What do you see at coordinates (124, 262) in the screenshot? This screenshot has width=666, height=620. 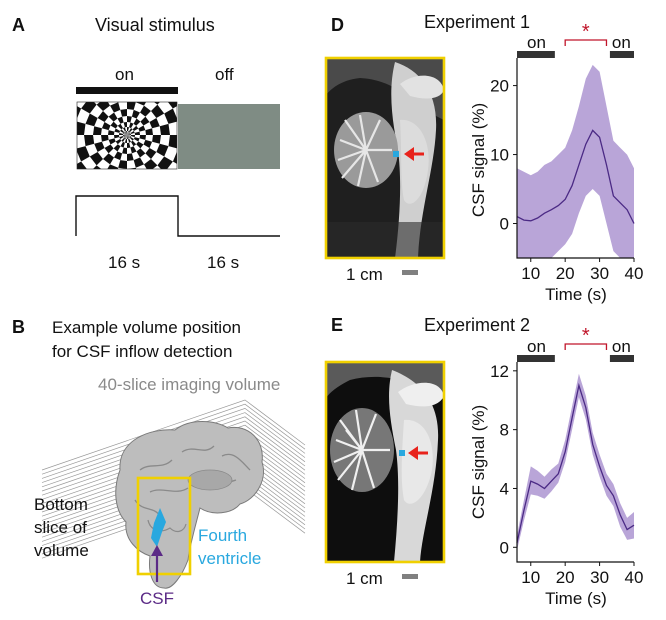 I see `on-duration-label: 16 s` at bounding box center [124, 262].